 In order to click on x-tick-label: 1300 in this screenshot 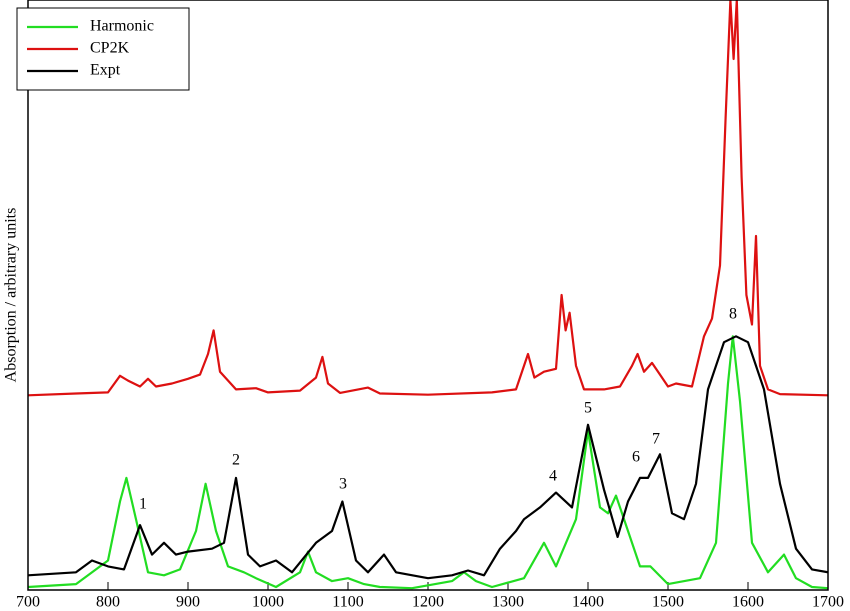, I will do `click(508, 602)`.